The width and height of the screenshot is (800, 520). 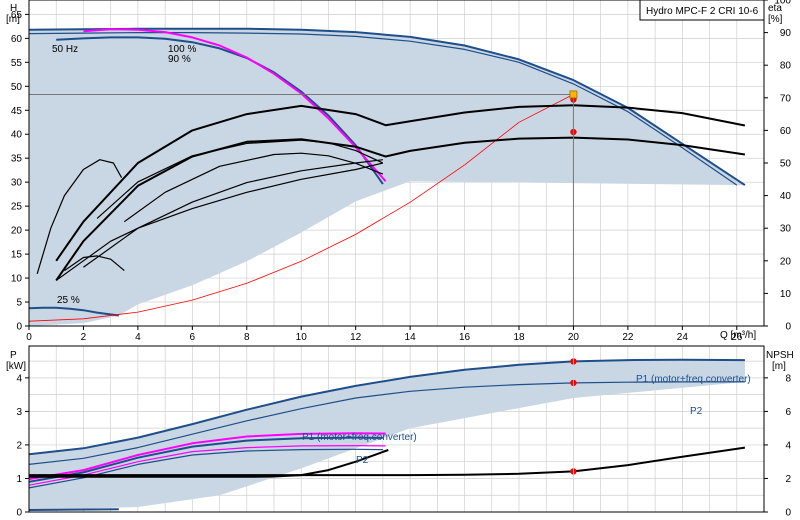 What do you see at coordinates (17, 207) in the screenshot?
I see `y-tick-label: 25` at bounding box center [17, 207].